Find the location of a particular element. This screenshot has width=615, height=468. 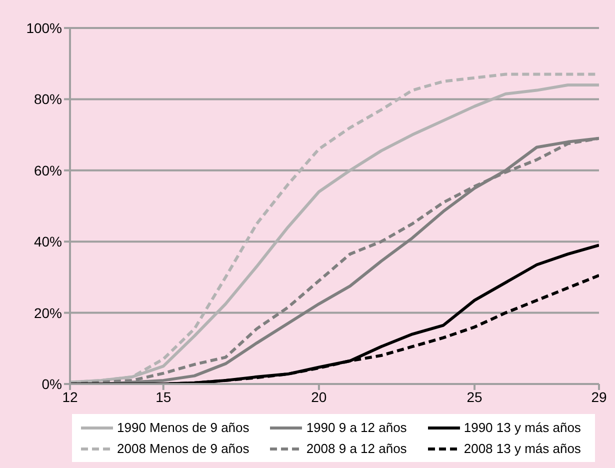

legend-label: 1990 13 y más años is located at coordinates (522, 427).